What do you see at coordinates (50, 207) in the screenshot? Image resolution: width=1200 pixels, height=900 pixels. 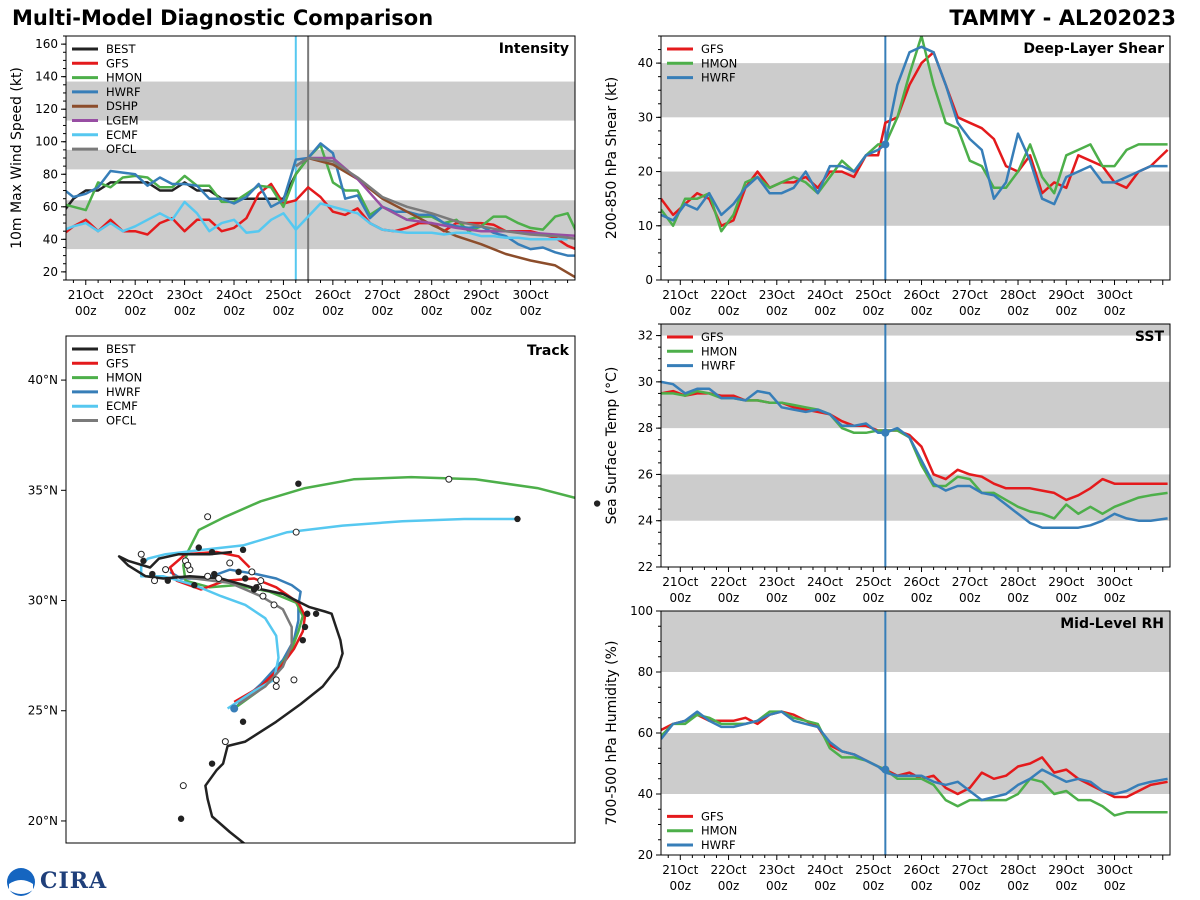 I see `intensity-ytick-label: 60` at bounding box center [50, 207].